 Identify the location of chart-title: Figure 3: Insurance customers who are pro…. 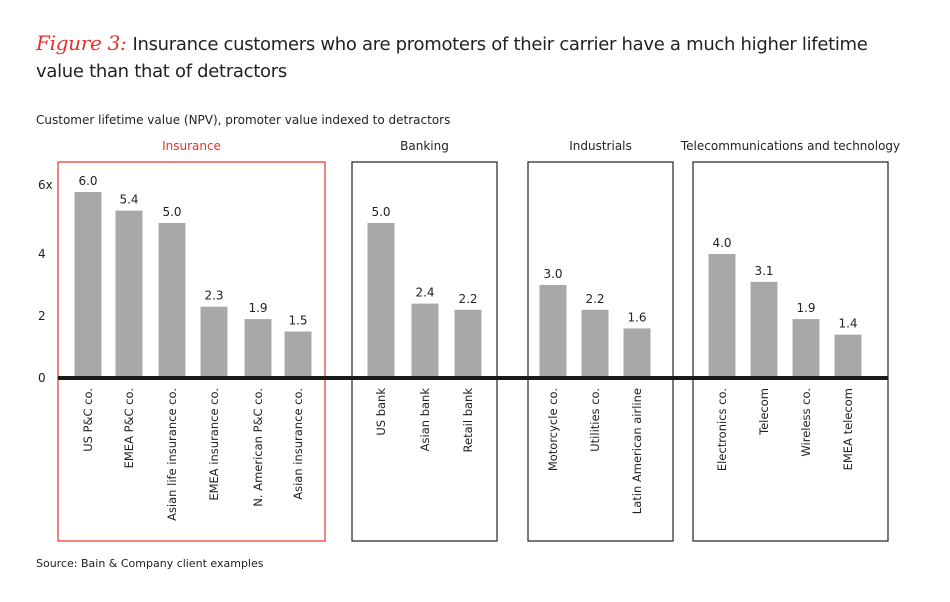
(476, 57).